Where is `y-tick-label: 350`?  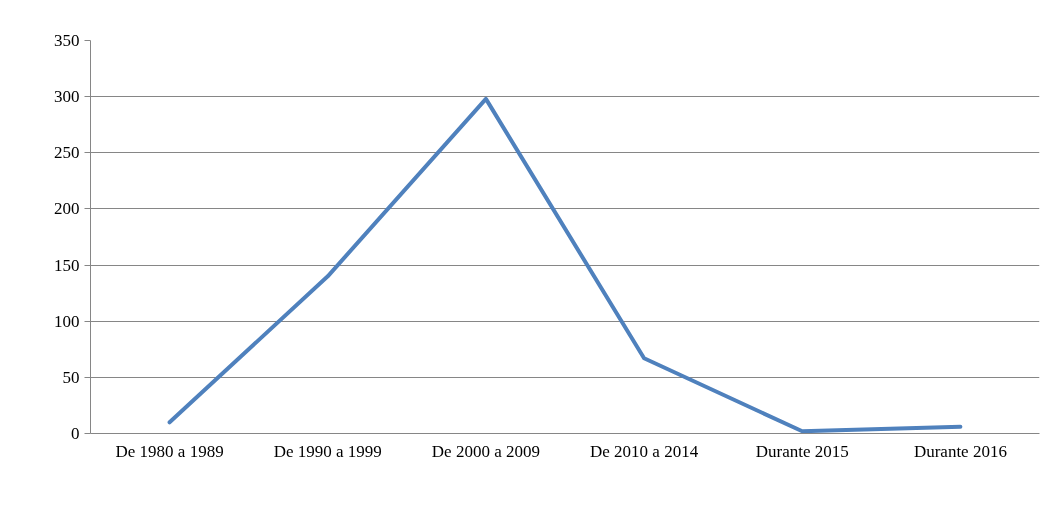
y-tick-label: 350 is located at coordinates (67, 40).